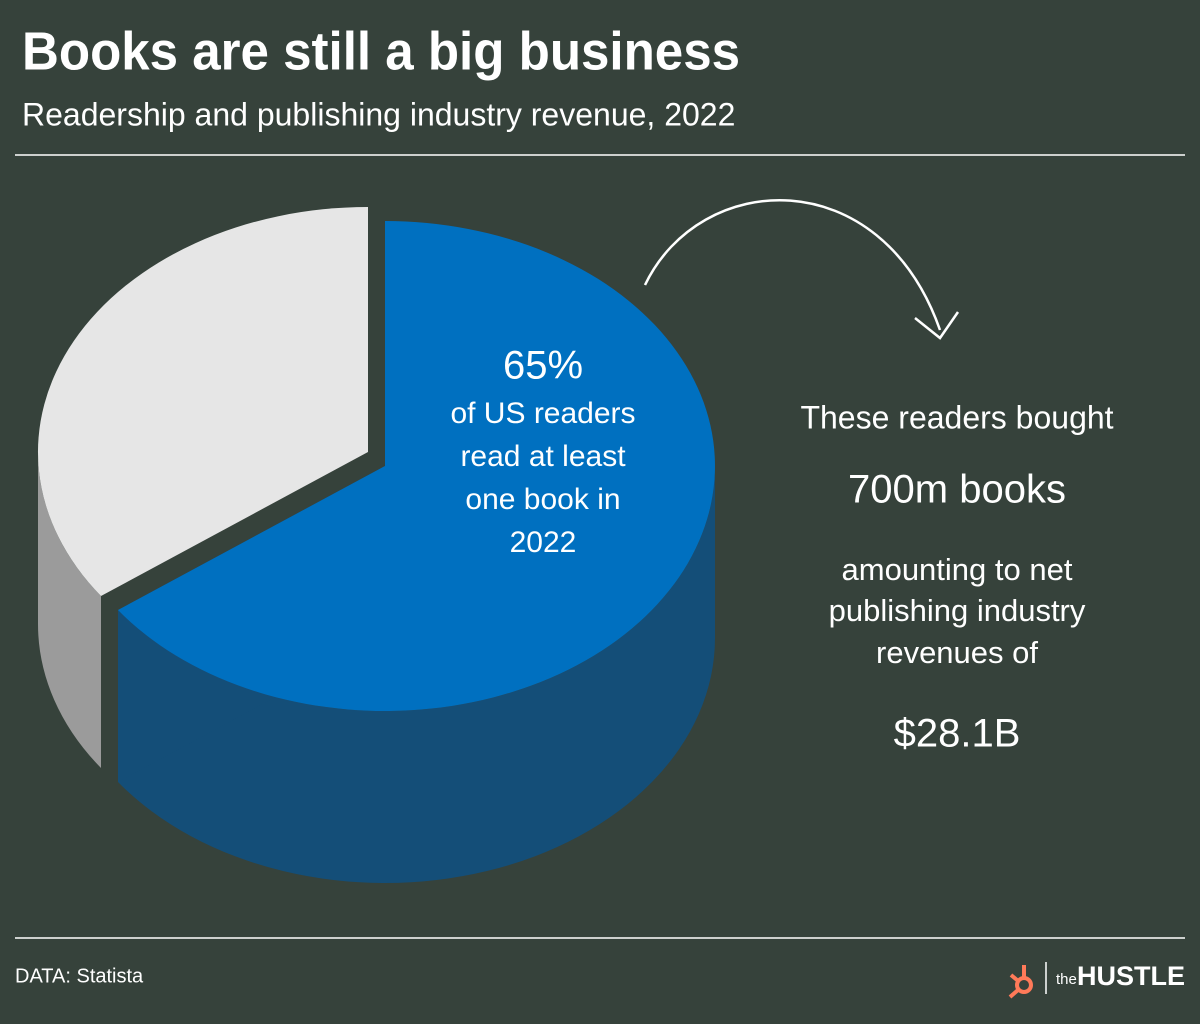  Describe the element at coordinates (1020, 982) in the screenshot. I see `logo-icon` at that location.